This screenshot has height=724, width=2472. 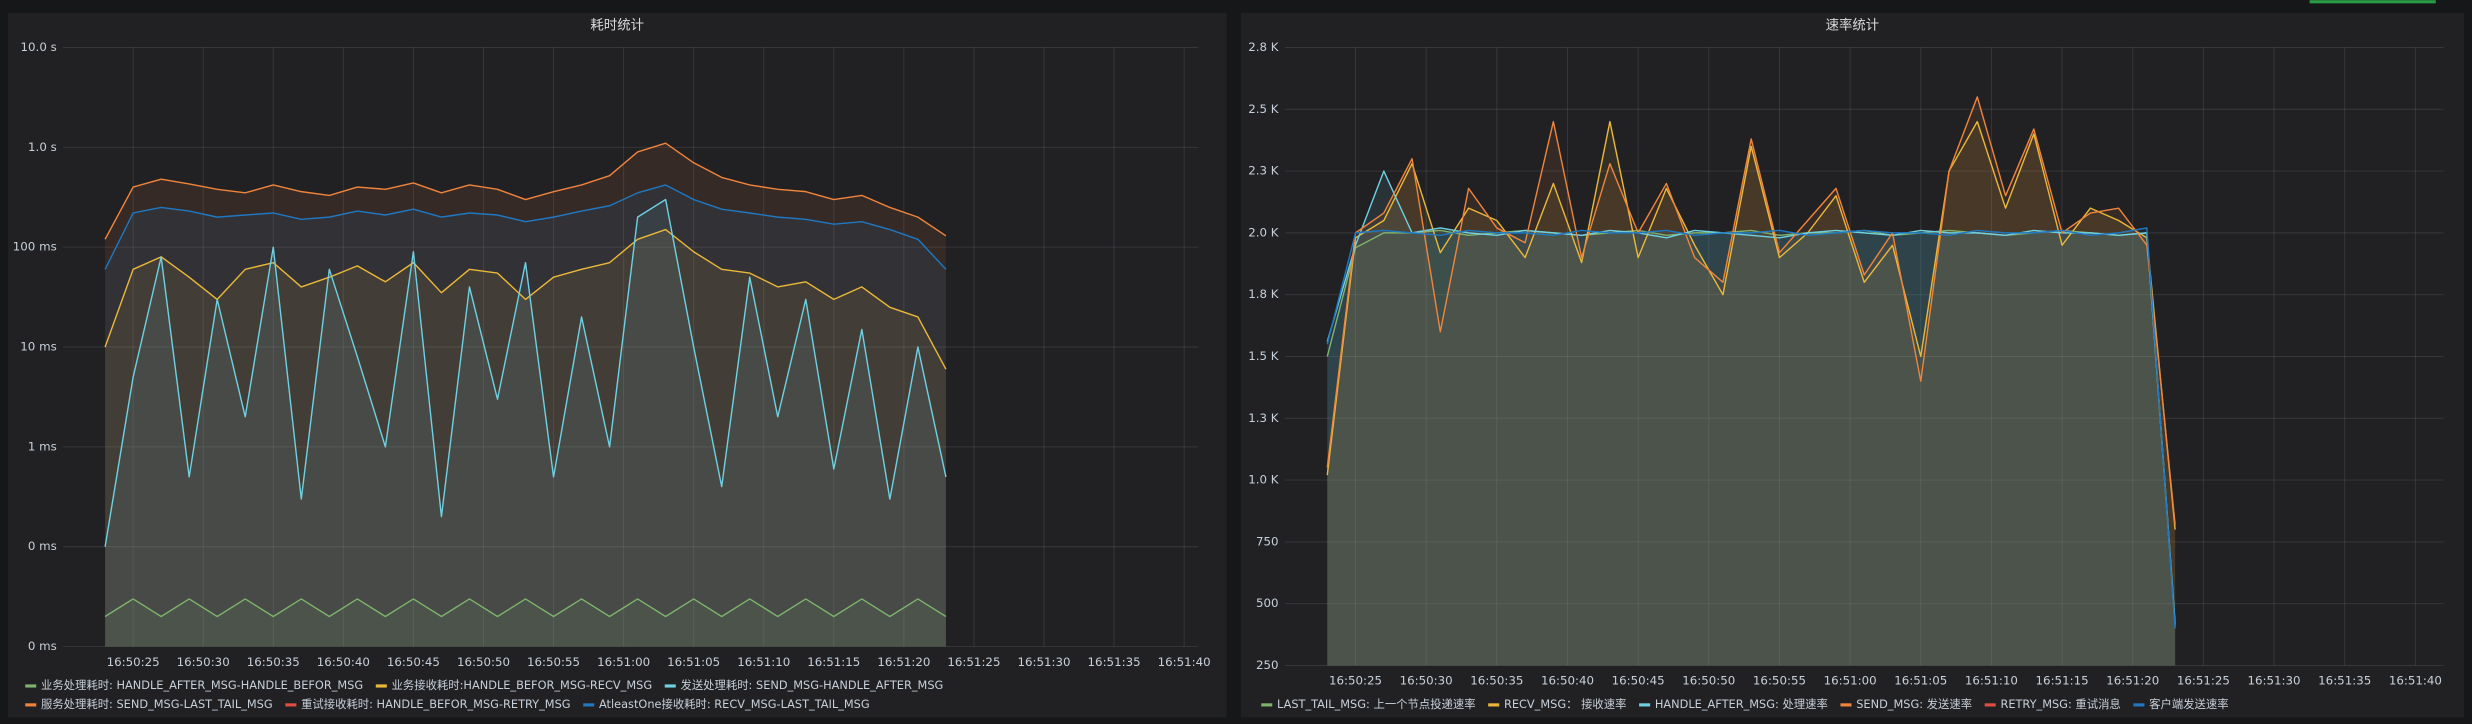 I want to click on legend-item: 重试接收耗时: HANDLE_BEFOR_MSG-RETRY_MSG, so click(x=428, y=704).